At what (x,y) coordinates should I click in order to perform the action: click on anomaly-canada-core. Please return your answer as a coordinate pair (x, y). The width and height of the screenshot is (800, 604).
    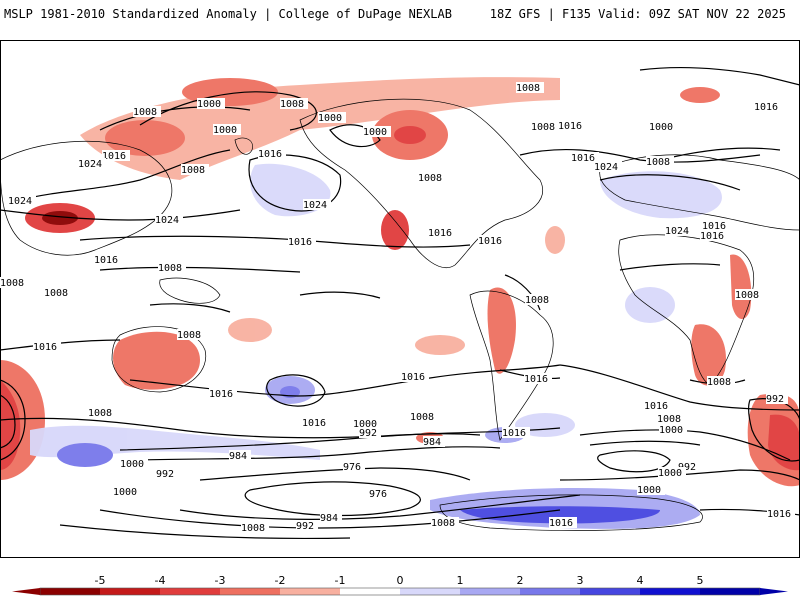
    Looking at the image, I should click on (410, 135).